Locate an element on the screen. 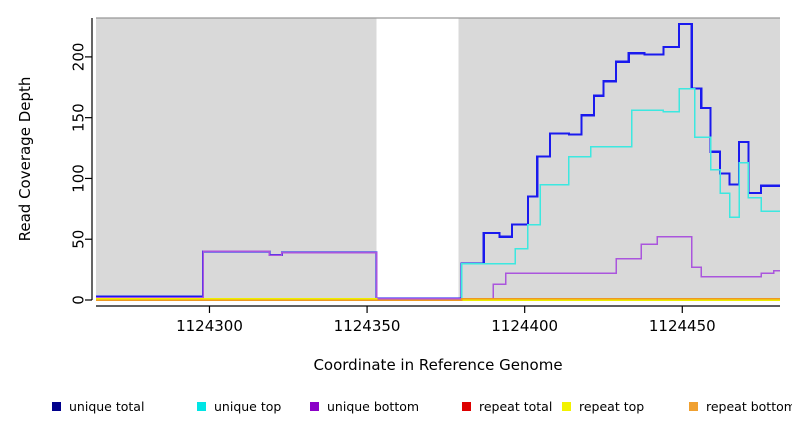 The height and width of the screenshot is (432, 792). legend-item-label: unique total is located at coordinates (106, 406).